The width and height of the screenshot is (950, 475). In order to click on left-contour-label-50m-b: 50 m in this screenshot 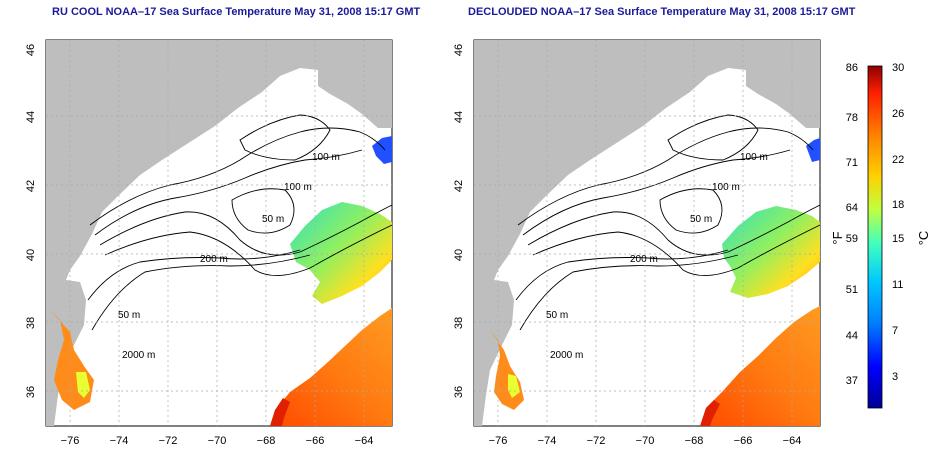, I will do `click(129, 315)`.